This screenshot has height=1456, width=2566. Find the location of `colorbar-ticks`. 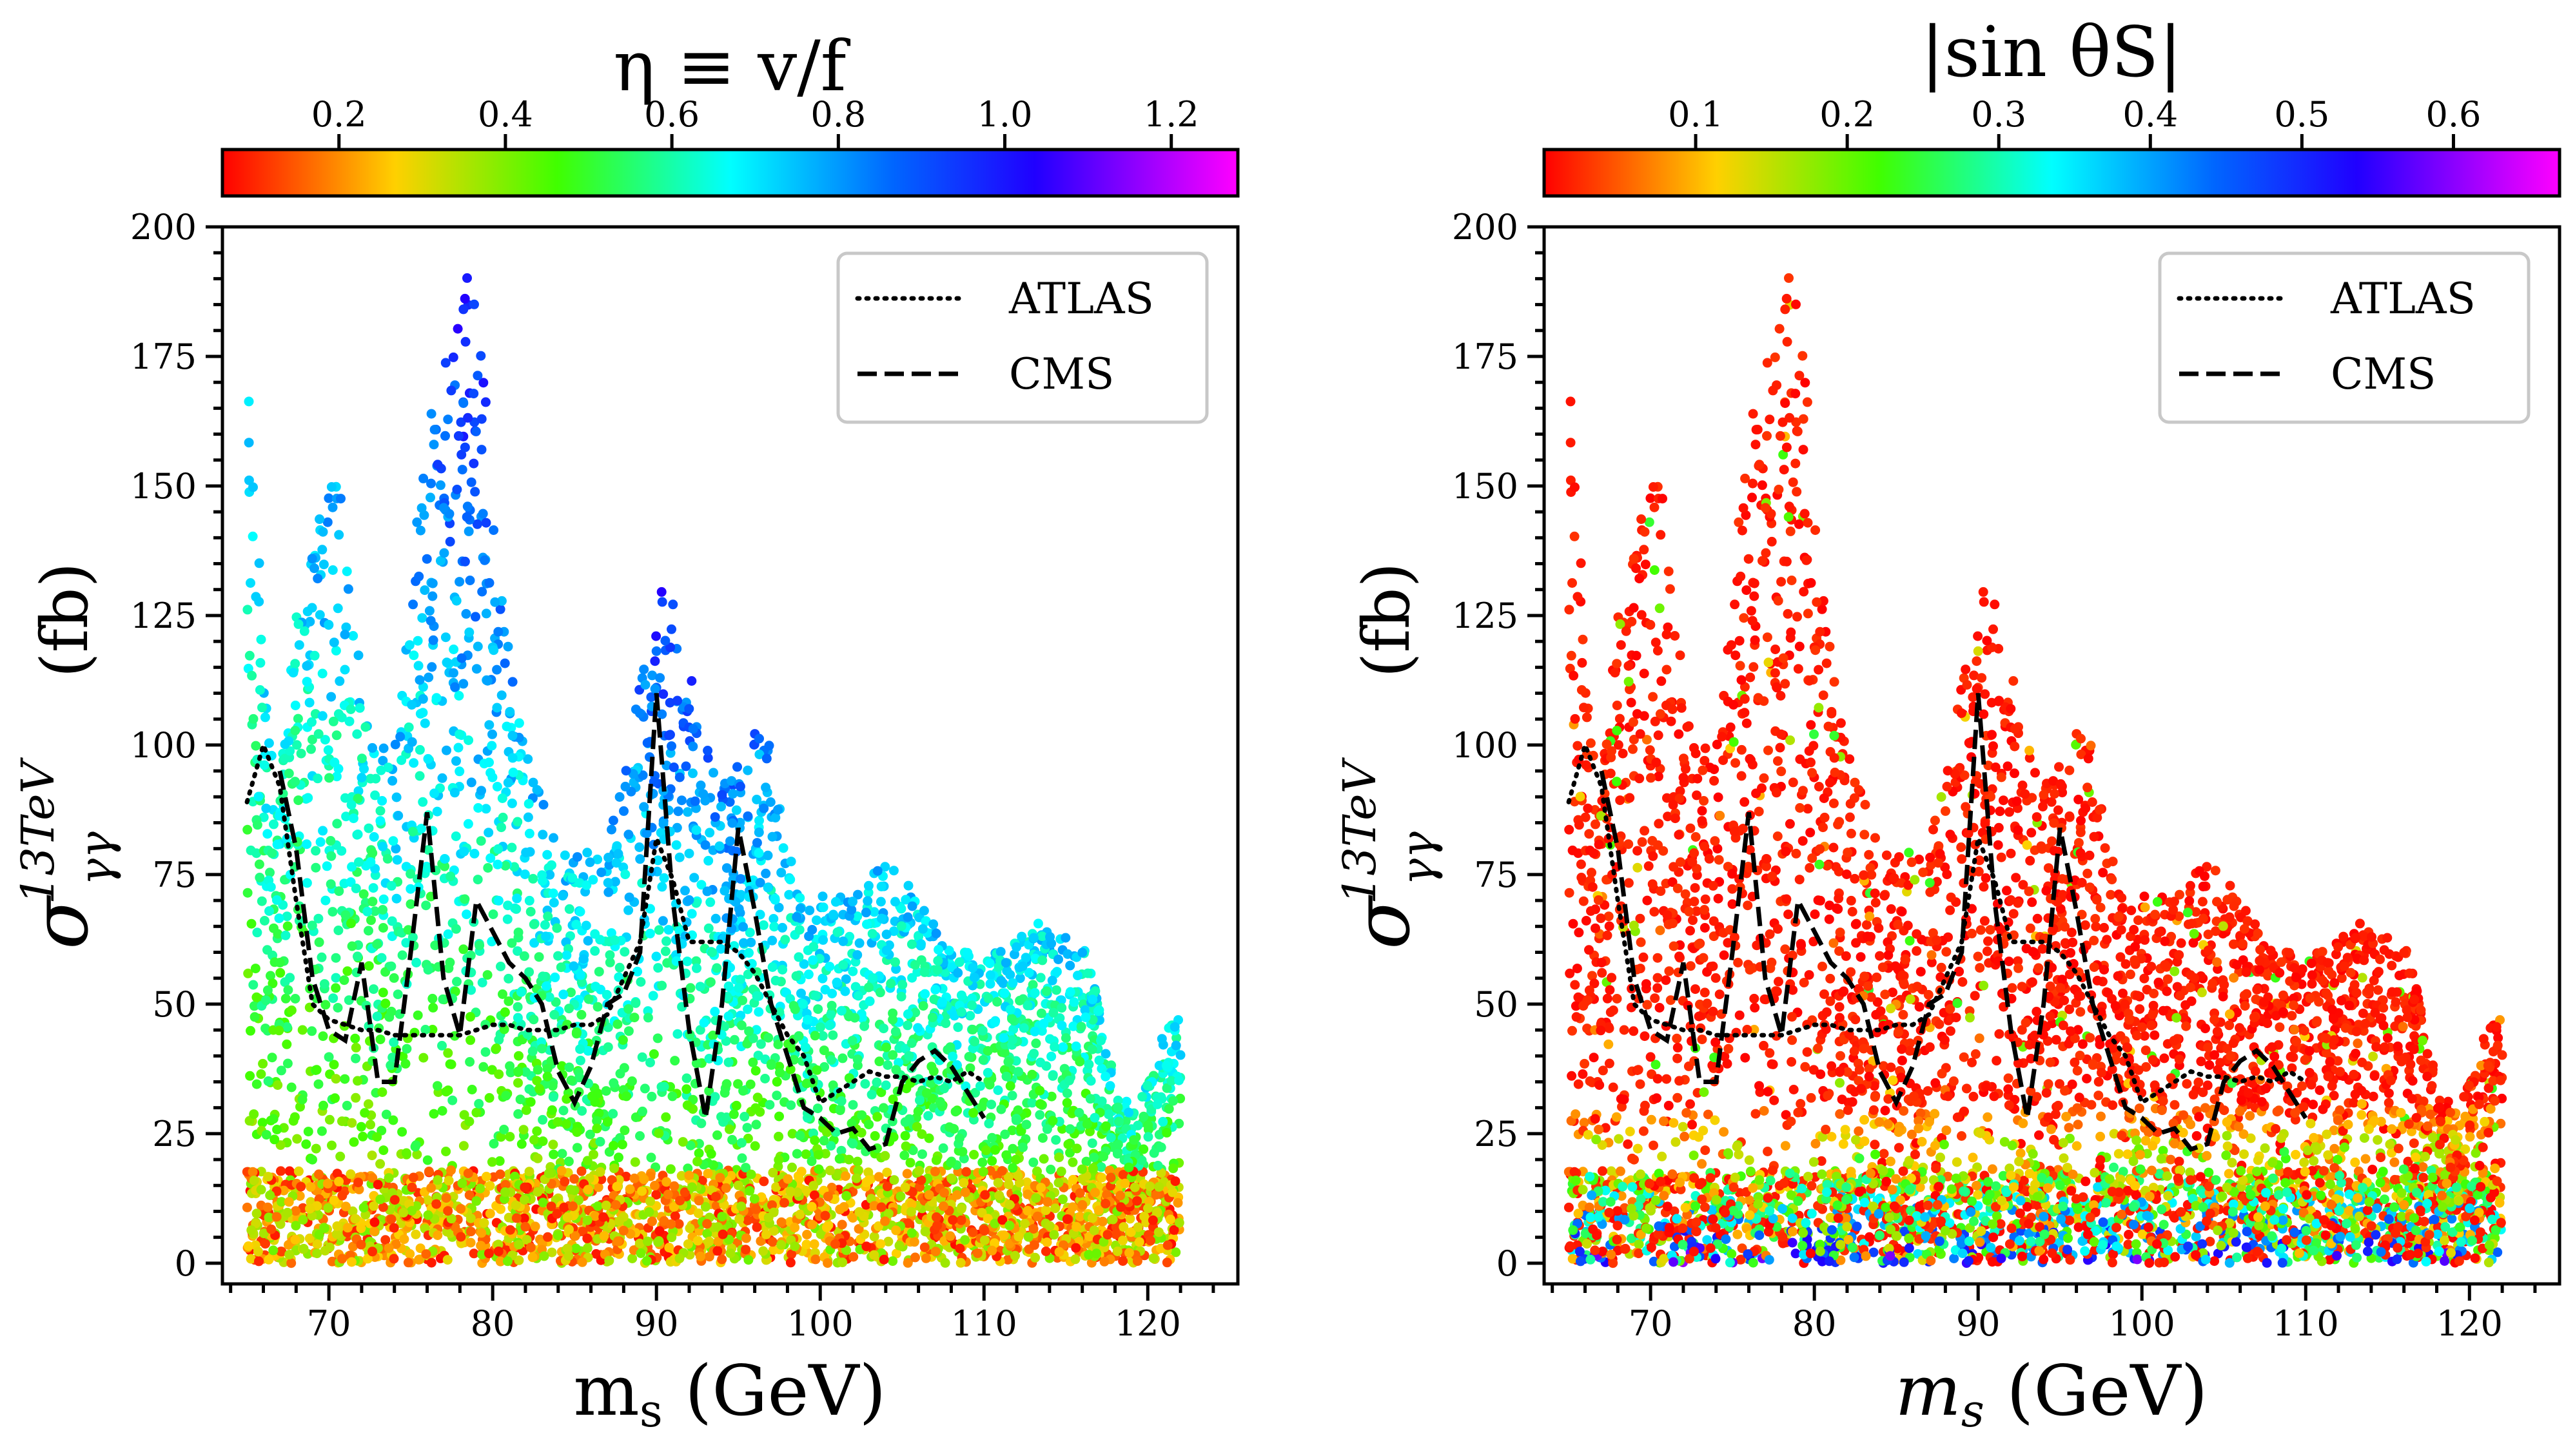

colorbar-ticks is located at coordinates (755, 142).